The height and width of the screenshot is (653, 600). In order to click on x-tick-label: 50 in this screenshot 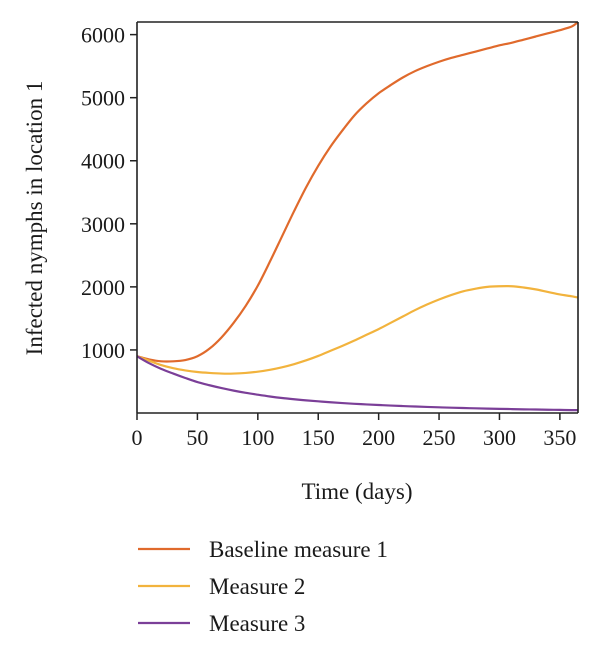, I will do `click(197, 437)`.